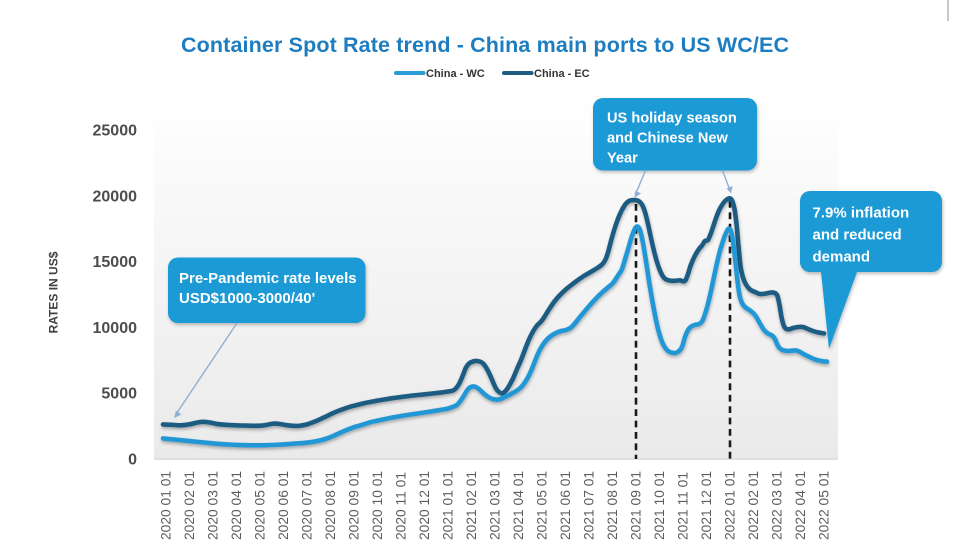  Describe the element at coordinates (542, 505) in the screenshot. I see `svg-text: 2021 05 01` at that location.